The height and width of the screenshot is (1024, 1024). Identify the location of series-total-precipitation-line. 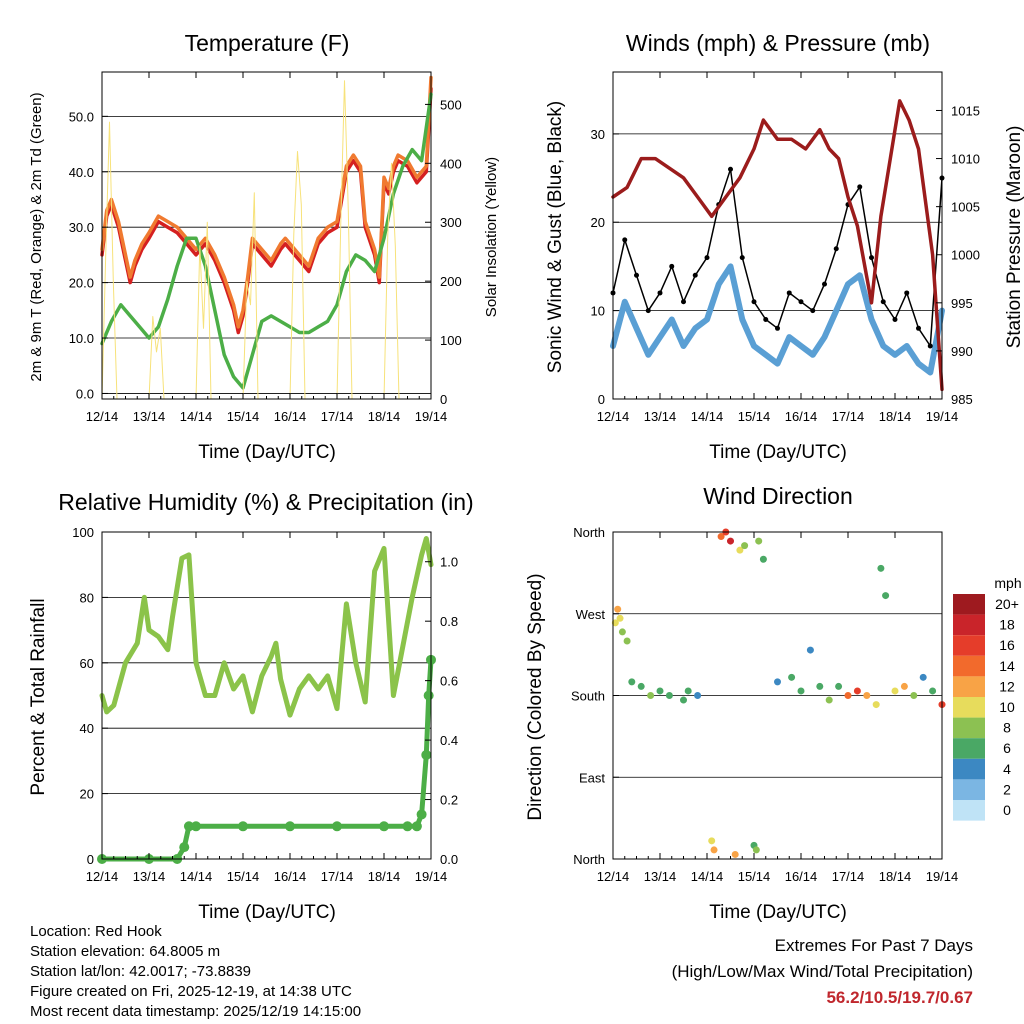
(266, 759).